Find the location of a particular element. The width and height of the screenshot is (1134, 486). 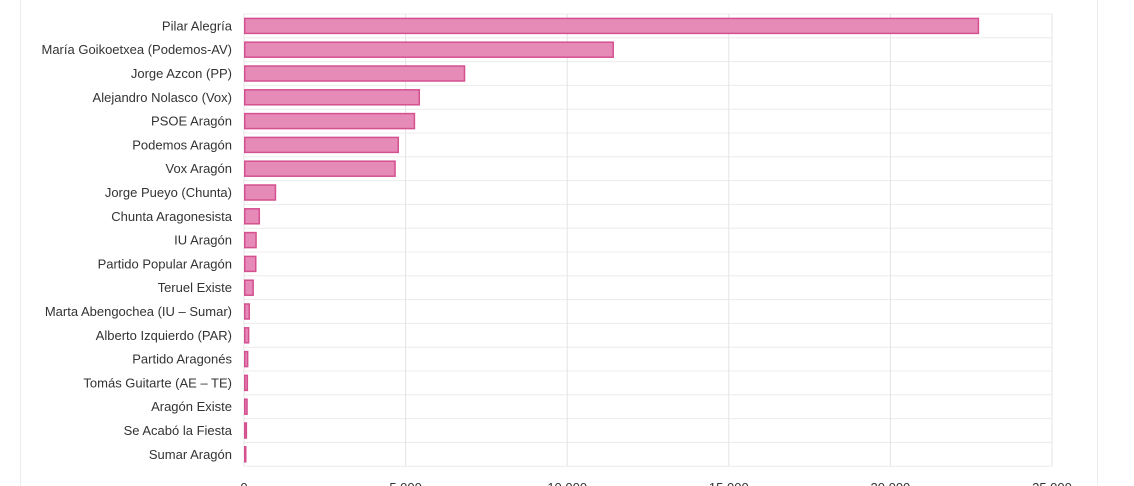

x-tick-label: 0 is located at coordinates (243, 483).